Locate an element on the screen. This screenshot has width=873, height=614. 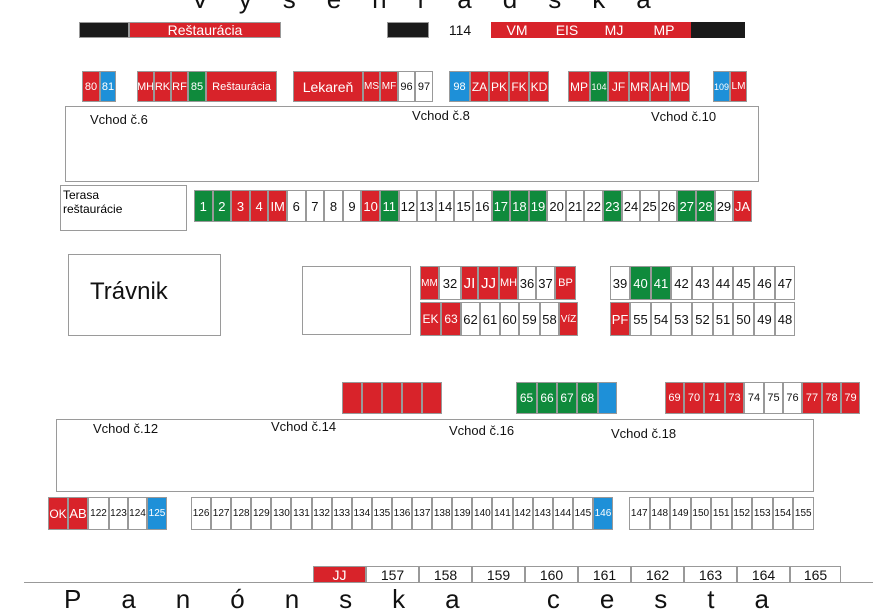
stall-37: 37 is located at coordinates (545, 283).